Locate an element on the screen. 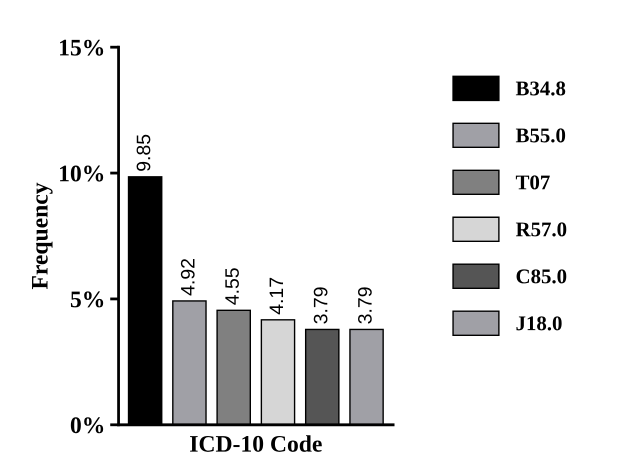  legend-label: C85.0 is located at coordinates (541, 276).